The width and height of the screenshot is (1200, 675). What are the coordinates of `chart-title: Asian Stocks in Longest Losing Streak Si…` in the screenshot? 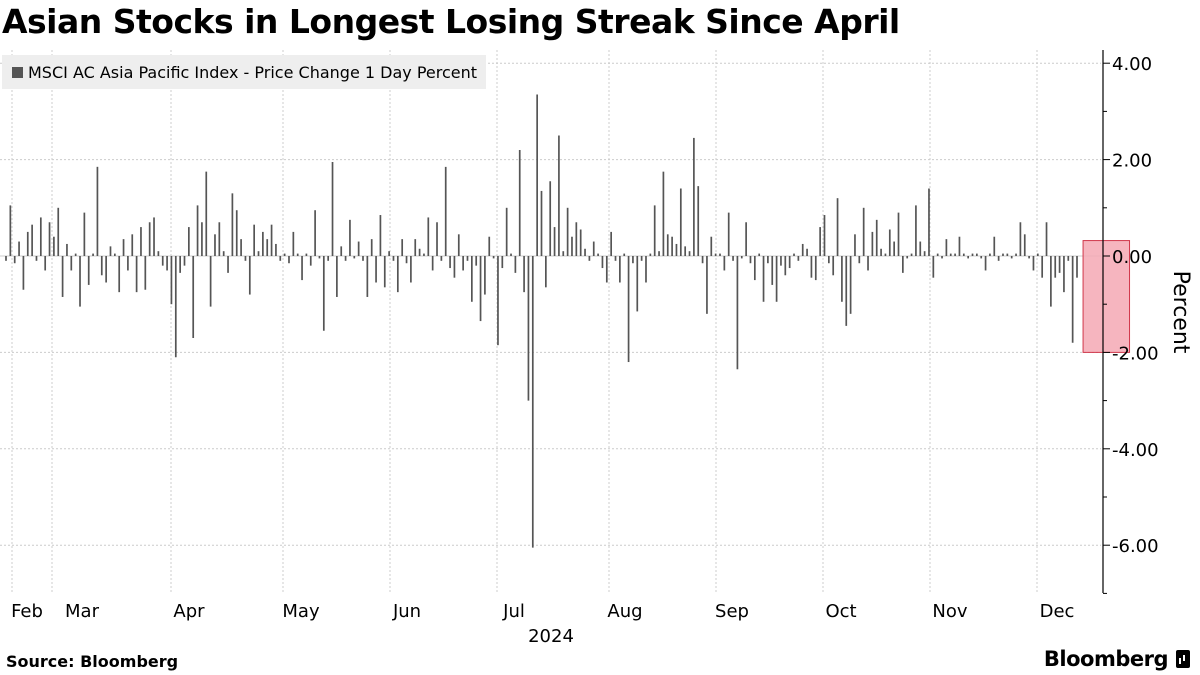 It's located at (451, 21).